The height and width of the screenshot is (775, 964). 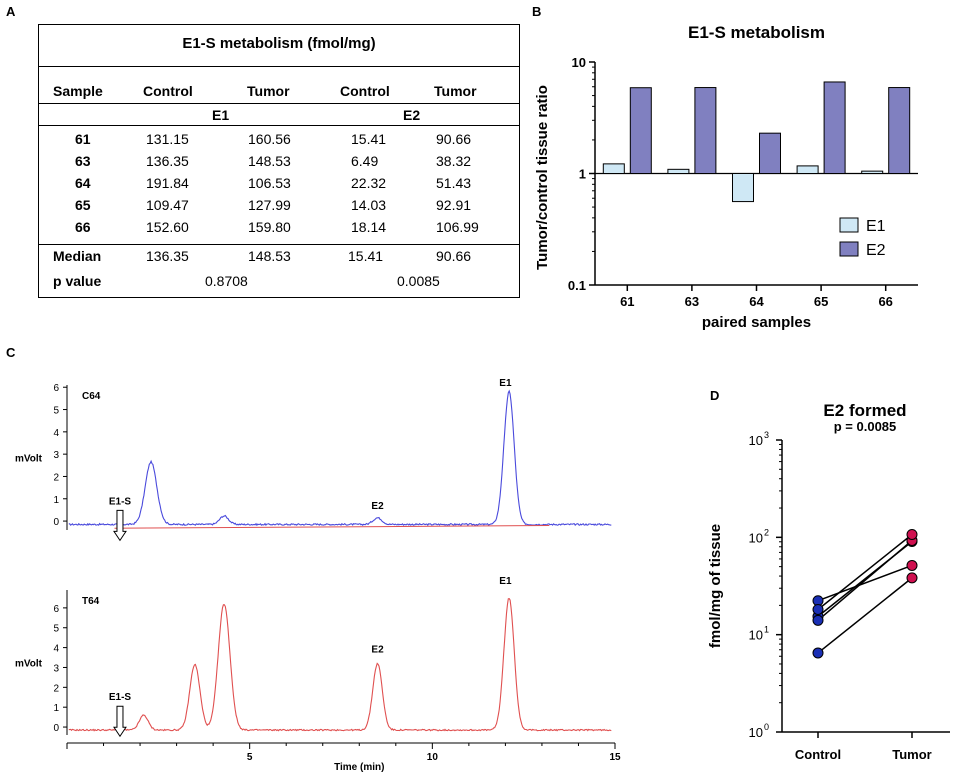 I want to click on table-cell-e2-tumor: 106.99, so click(x=457, y=227).